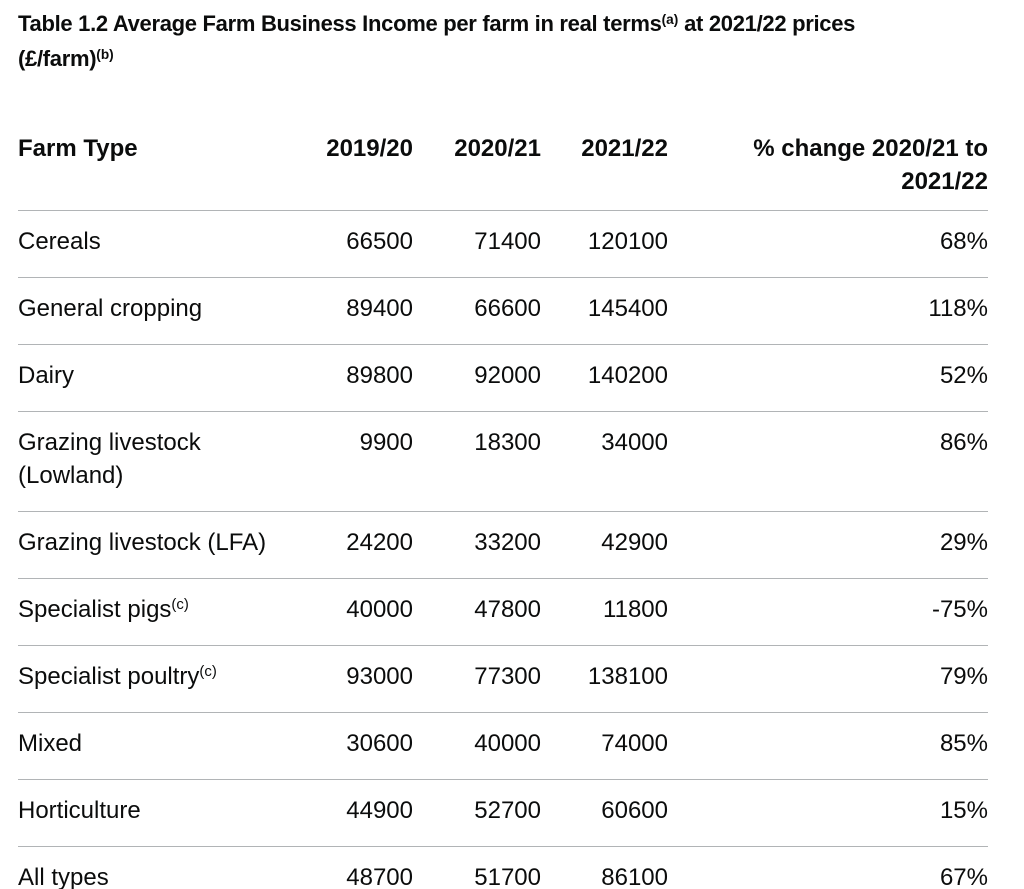 Image resolution: width=1024 pixels, height=889 pixels. Describe the element at coordinates (57, 58) in the screenshot. I see `title-text-3: (£/farm)` at that location.